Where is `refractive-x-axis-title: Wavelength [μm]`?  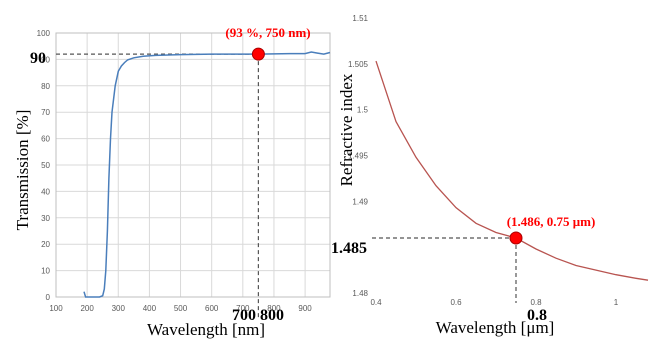
refractive-x-axis-title: Wavelength [μm] is located at coordinates (495, 327).